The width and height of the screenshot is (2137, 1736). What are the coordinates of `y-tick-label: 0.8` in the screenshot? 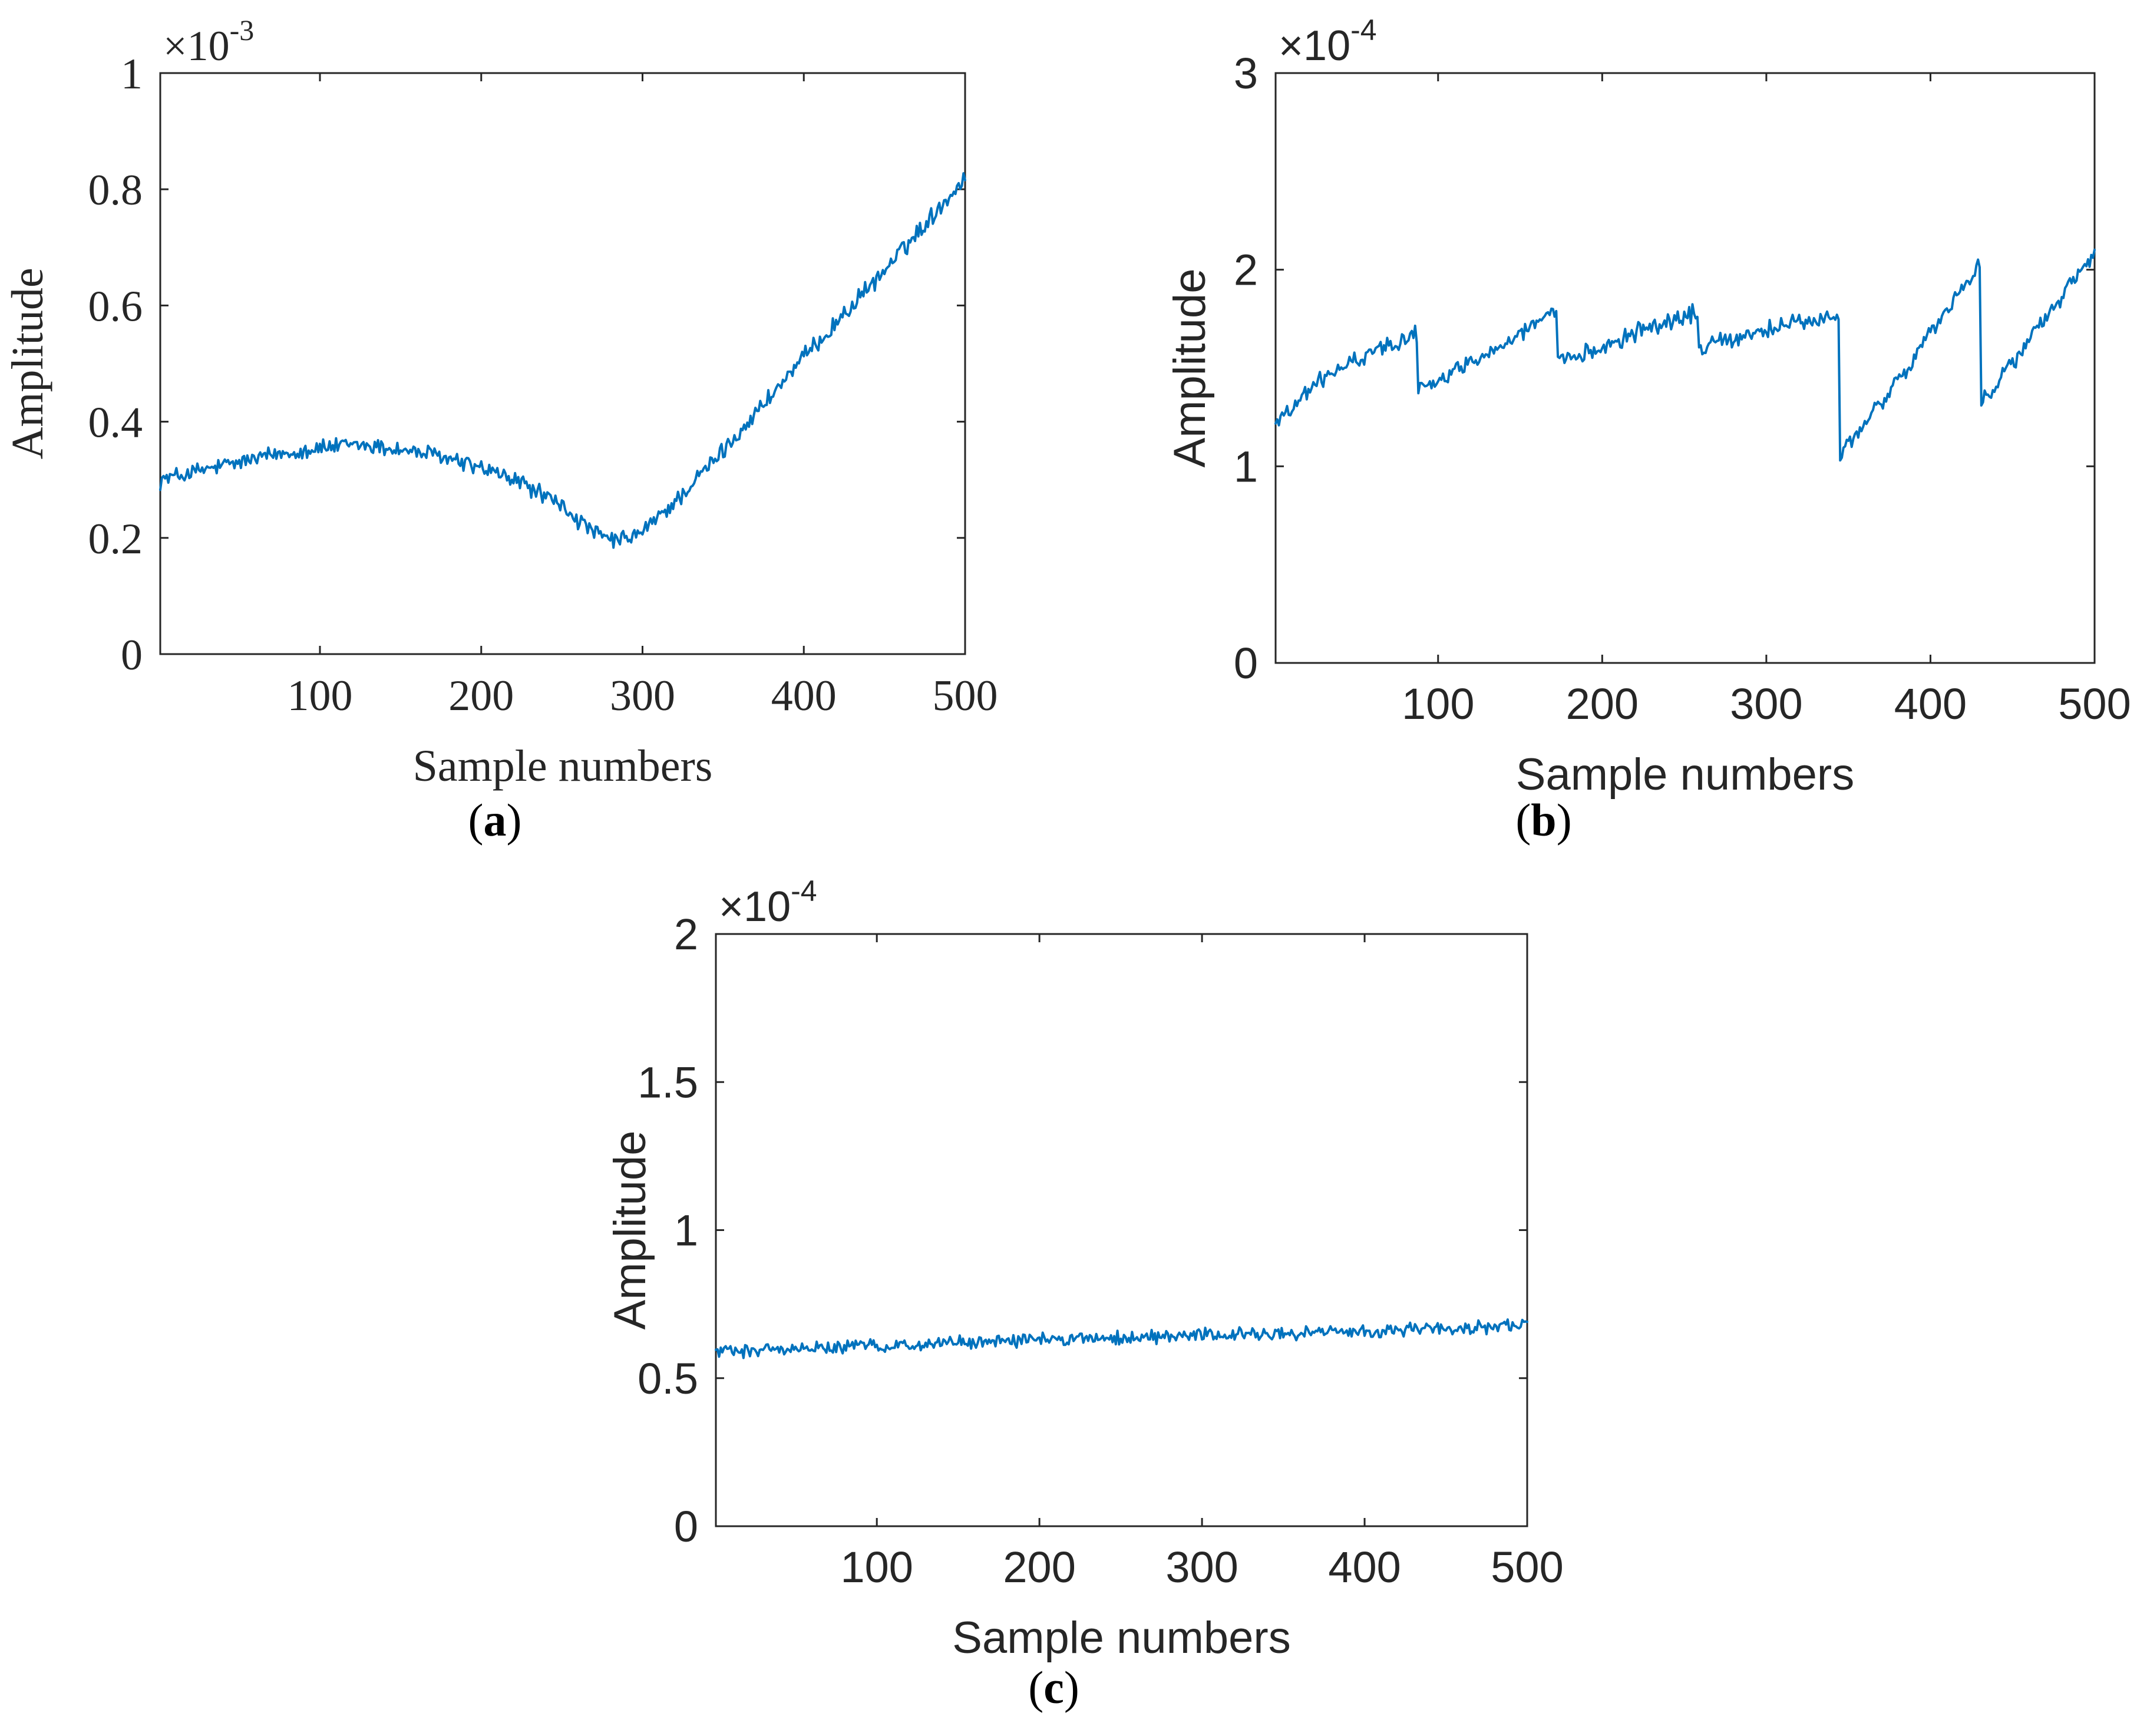 It's located at (115, 190).